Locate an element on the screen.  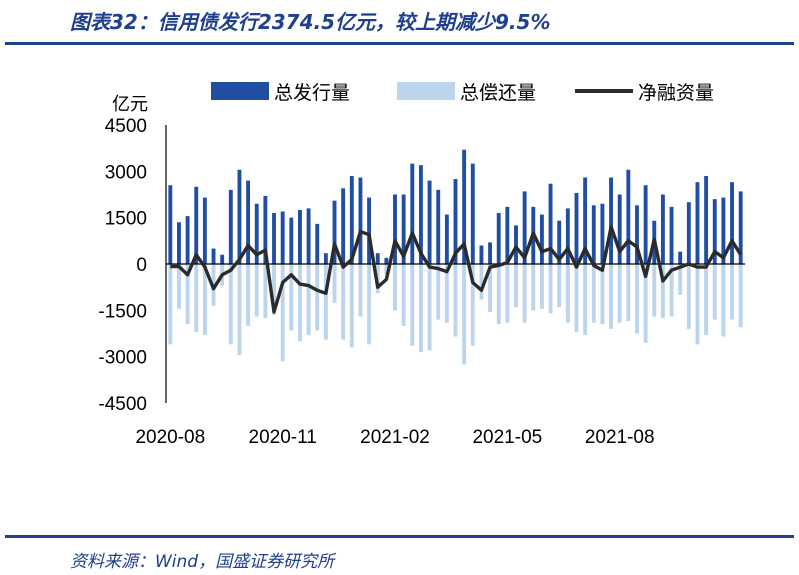
legend-swatch-issuance is located at coordinates (240, 91).